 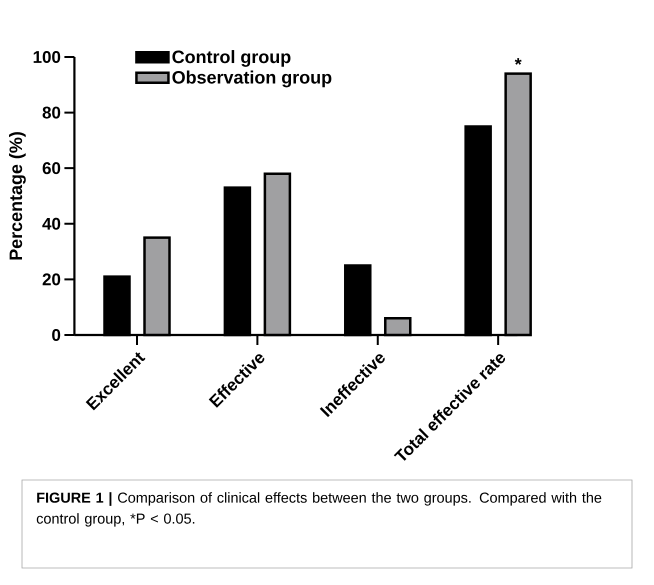 What do you see at coordinates (51, 112) in the screenshot?
I see `y-tick-label: 80` at bounding box center [51, 112].